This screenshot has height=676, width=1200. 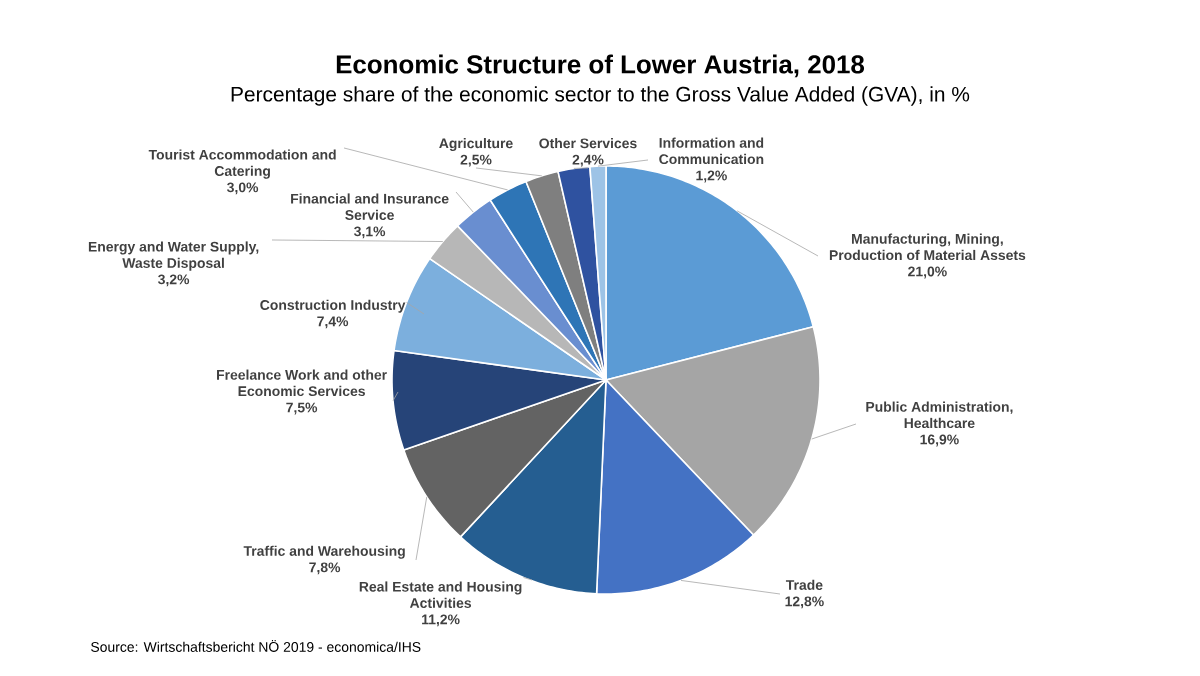 What do you see at coordinates (600, 66) in the screenshot?
I see `chart-title: Economic Structure of Lower Austria, 2018` at bounding box center [600, 66].